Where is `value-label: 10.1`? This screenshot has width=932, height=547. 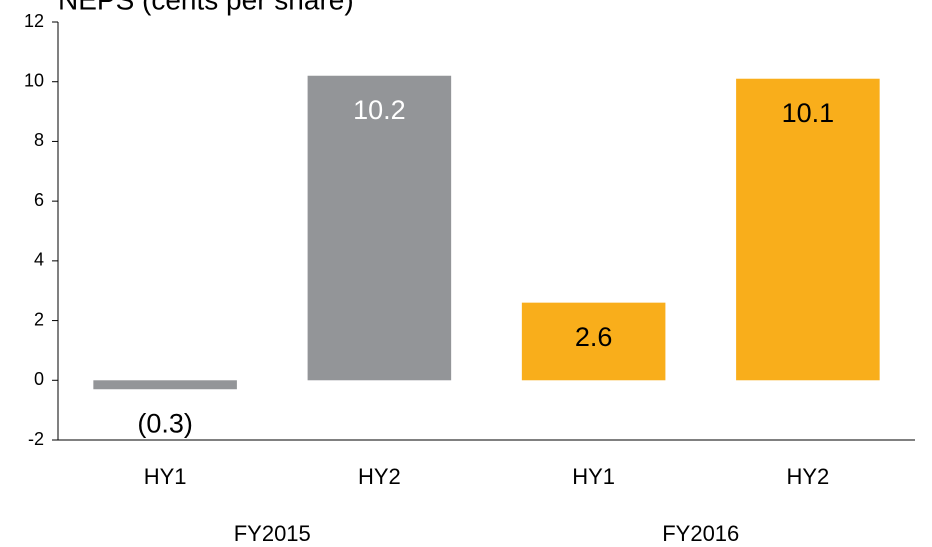
value-label: 10.1 is located at coordinates (808, 113).